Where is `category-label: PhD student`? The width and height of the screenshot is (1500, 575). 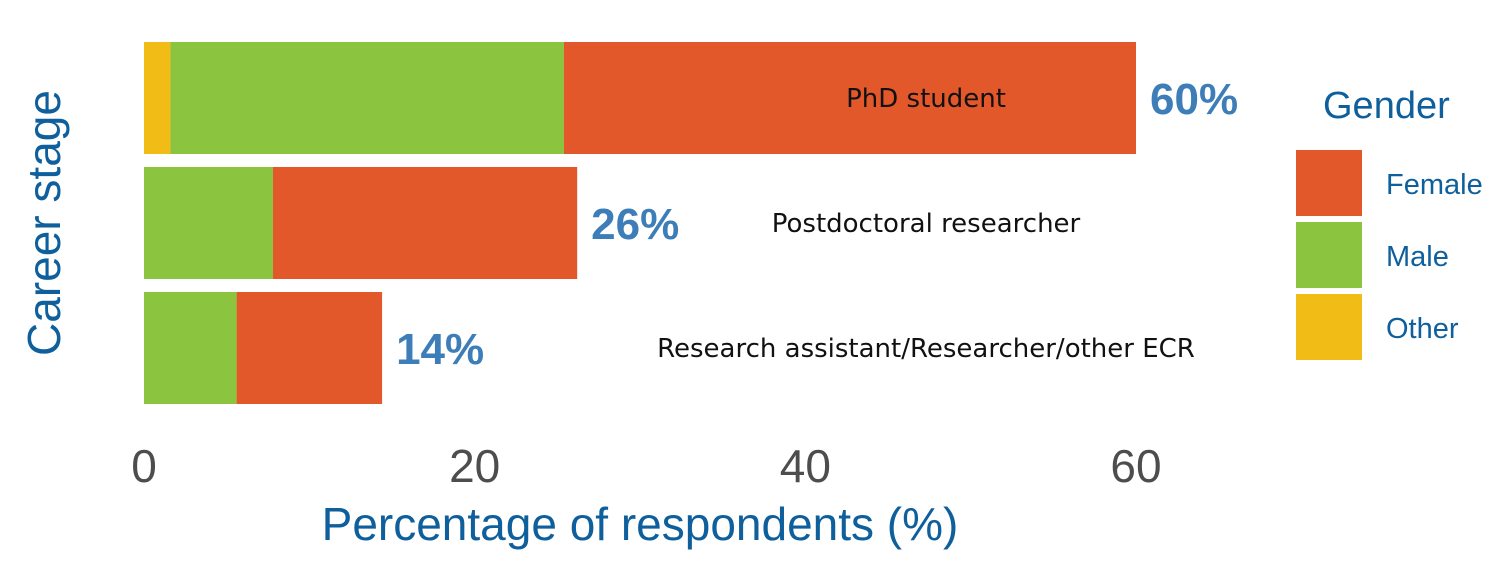 category-label: PhD student is located at coordinates (926, 99).